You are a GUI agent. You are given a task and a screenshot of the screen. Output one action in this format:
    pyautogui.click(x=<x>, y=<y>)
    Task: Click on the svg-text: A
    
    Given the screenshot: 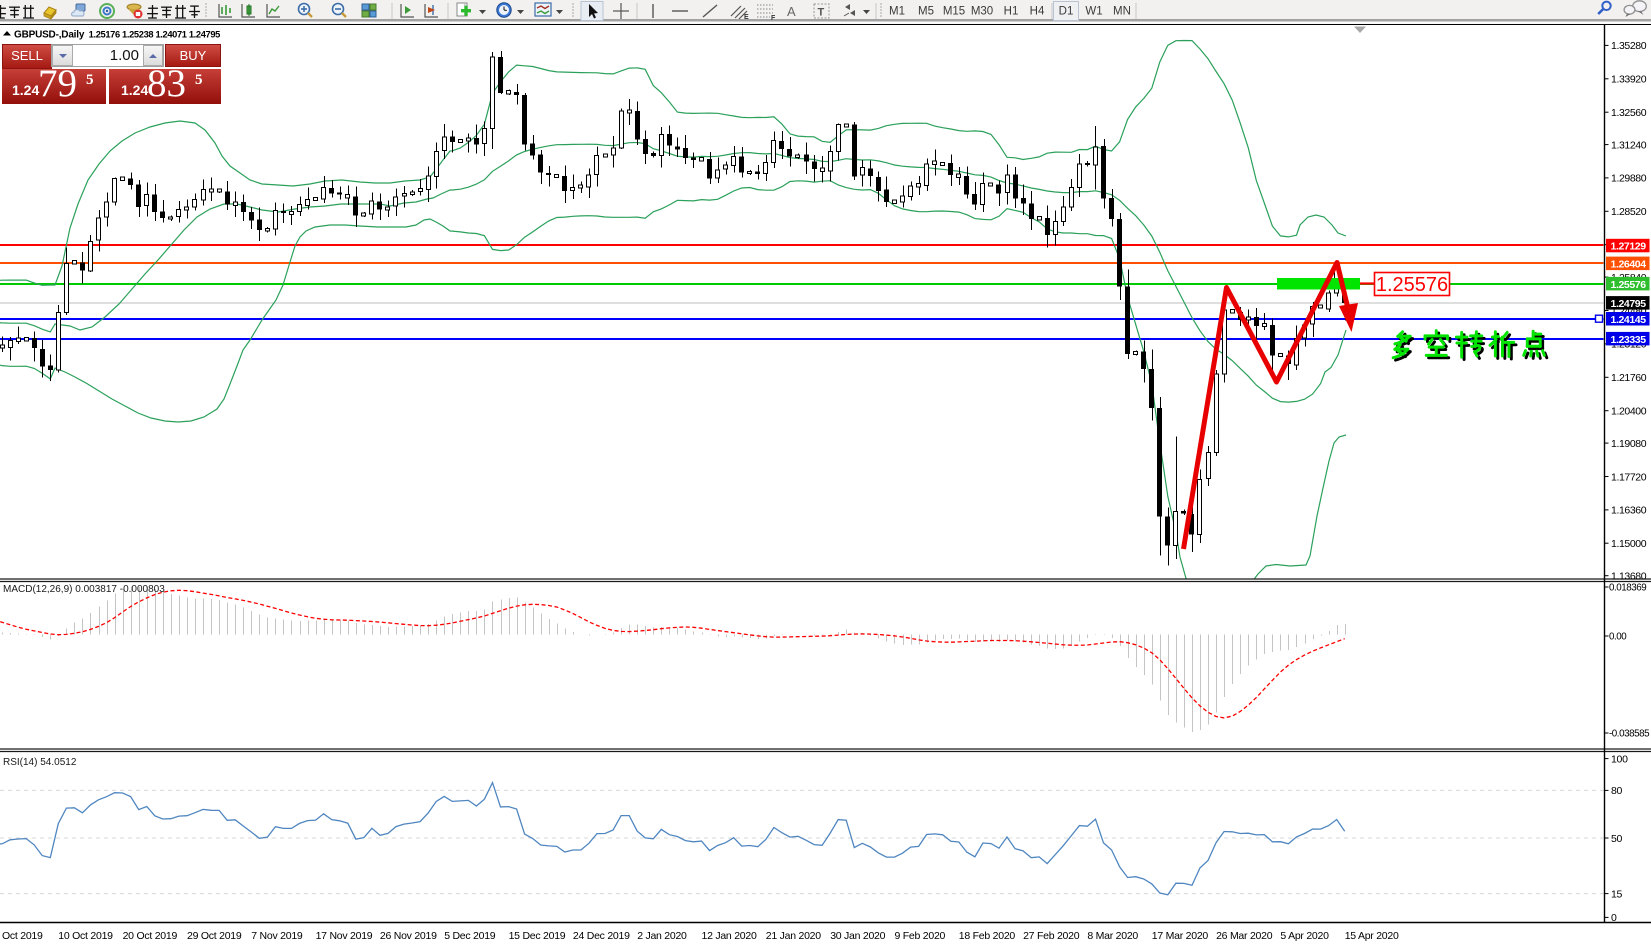 What is the action you would take?
    pyautogui.click(x=791, y=11)
    